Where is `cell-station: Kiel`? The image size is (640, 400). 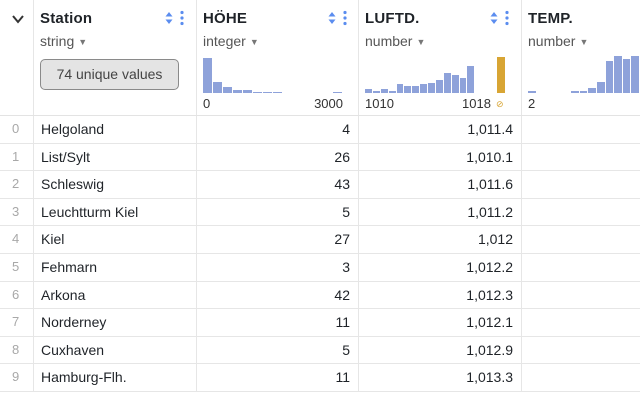
cell-station: Kiel is located at coordinates (115, 239).